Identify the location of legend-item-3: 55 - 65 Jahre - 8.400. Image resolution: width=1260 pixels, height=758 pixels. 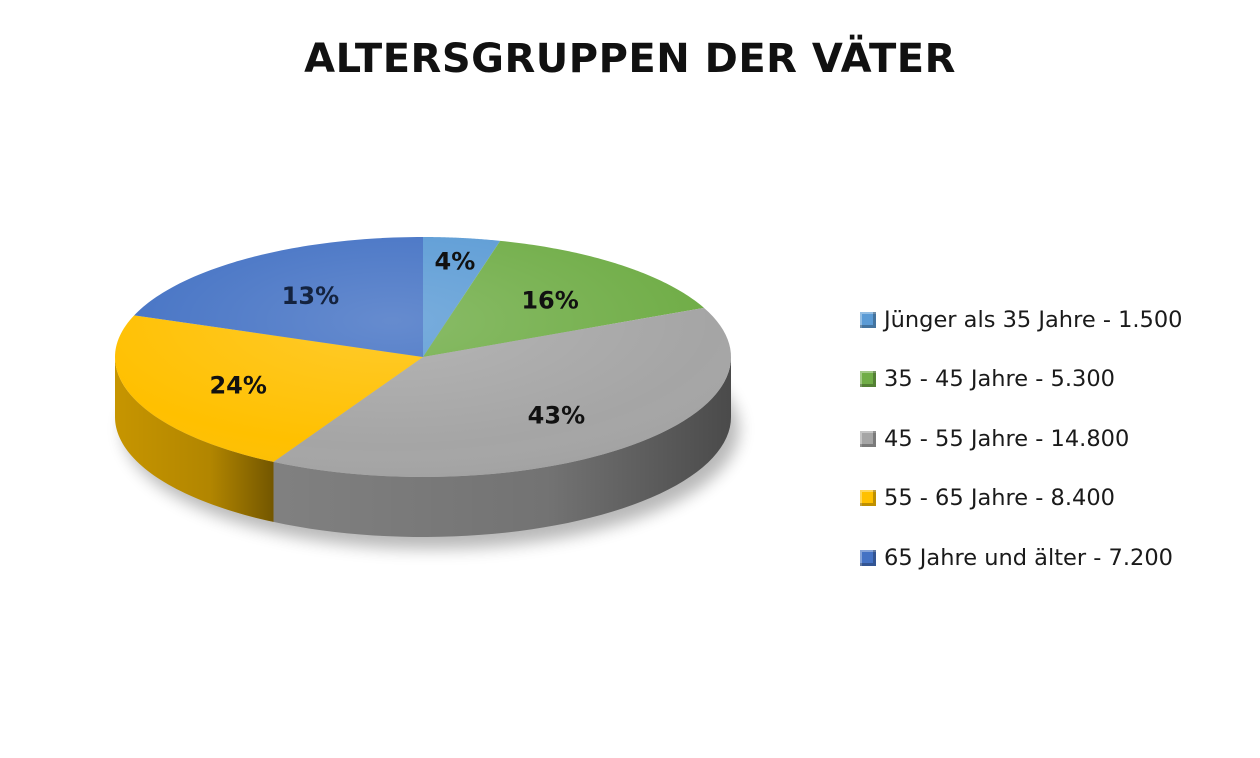
(1055, 499).